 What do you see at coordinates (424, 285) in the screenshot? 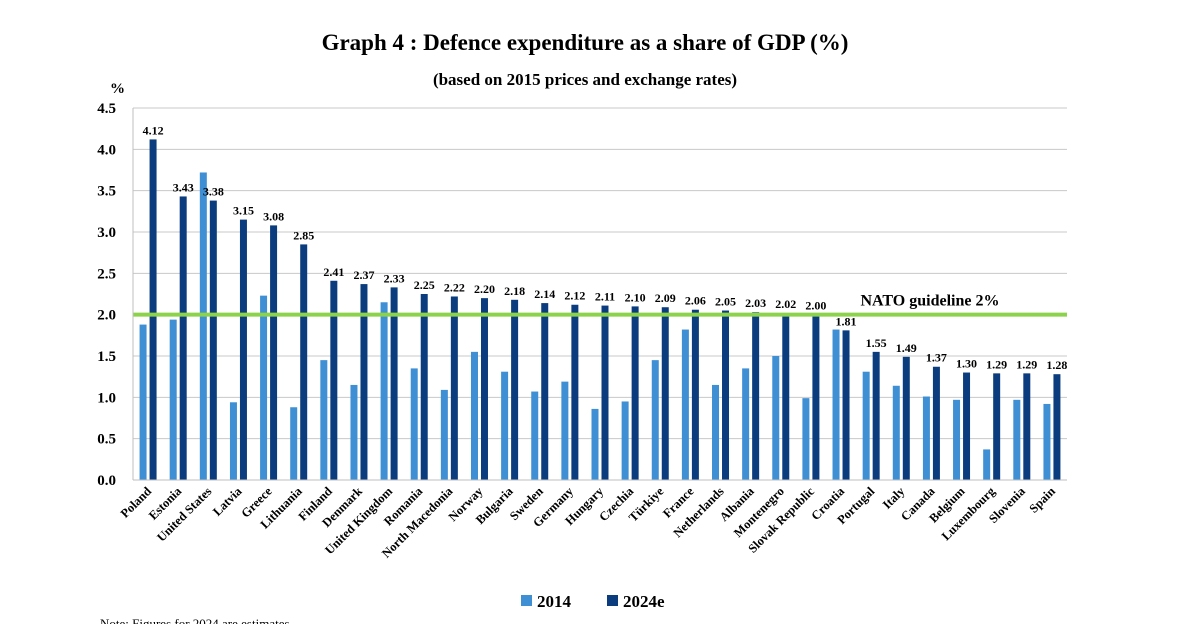
I see `data-label-2024e: 2.25` at bounding box center [424, 285].